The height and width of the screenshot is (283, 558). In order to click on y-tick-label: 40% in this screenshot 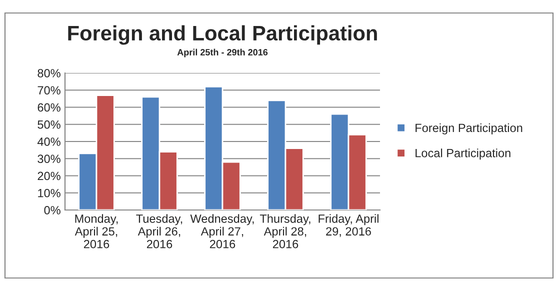, I will do `click(48, 142)`.